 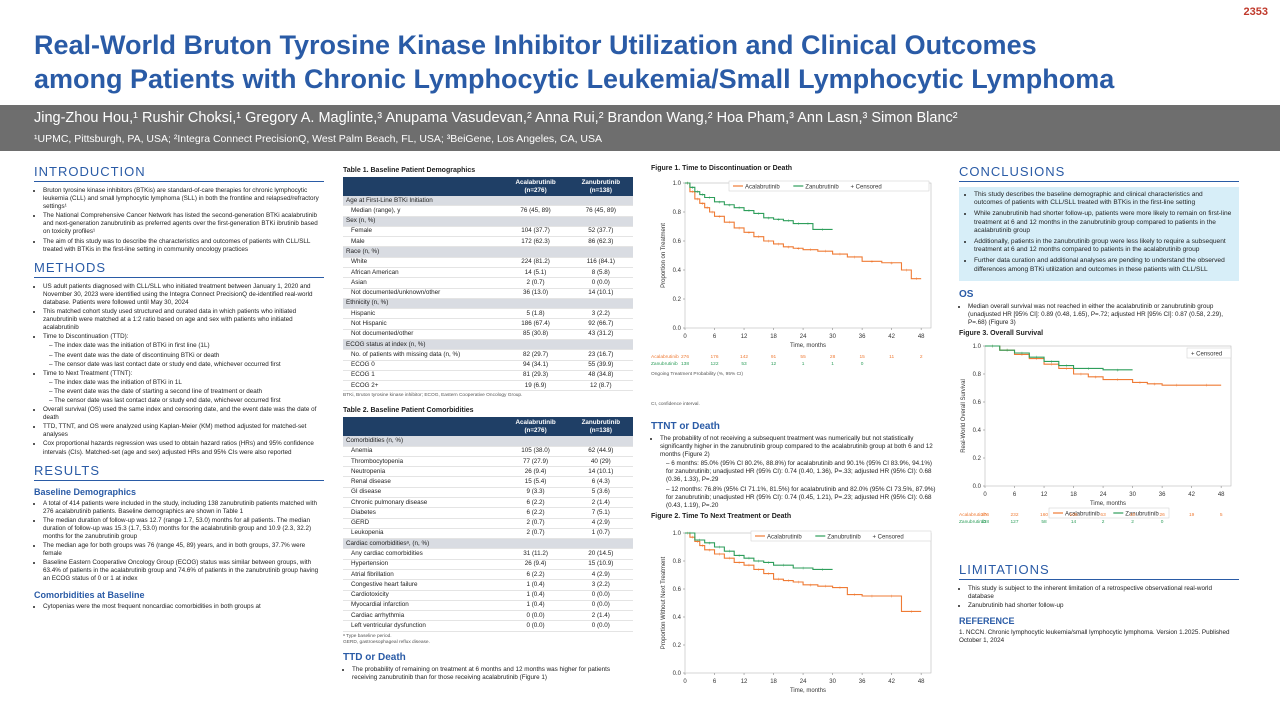 I want to click on table-row: Hispanic 5 (1.8) 3 (2.2), so click(x=488, y=314).